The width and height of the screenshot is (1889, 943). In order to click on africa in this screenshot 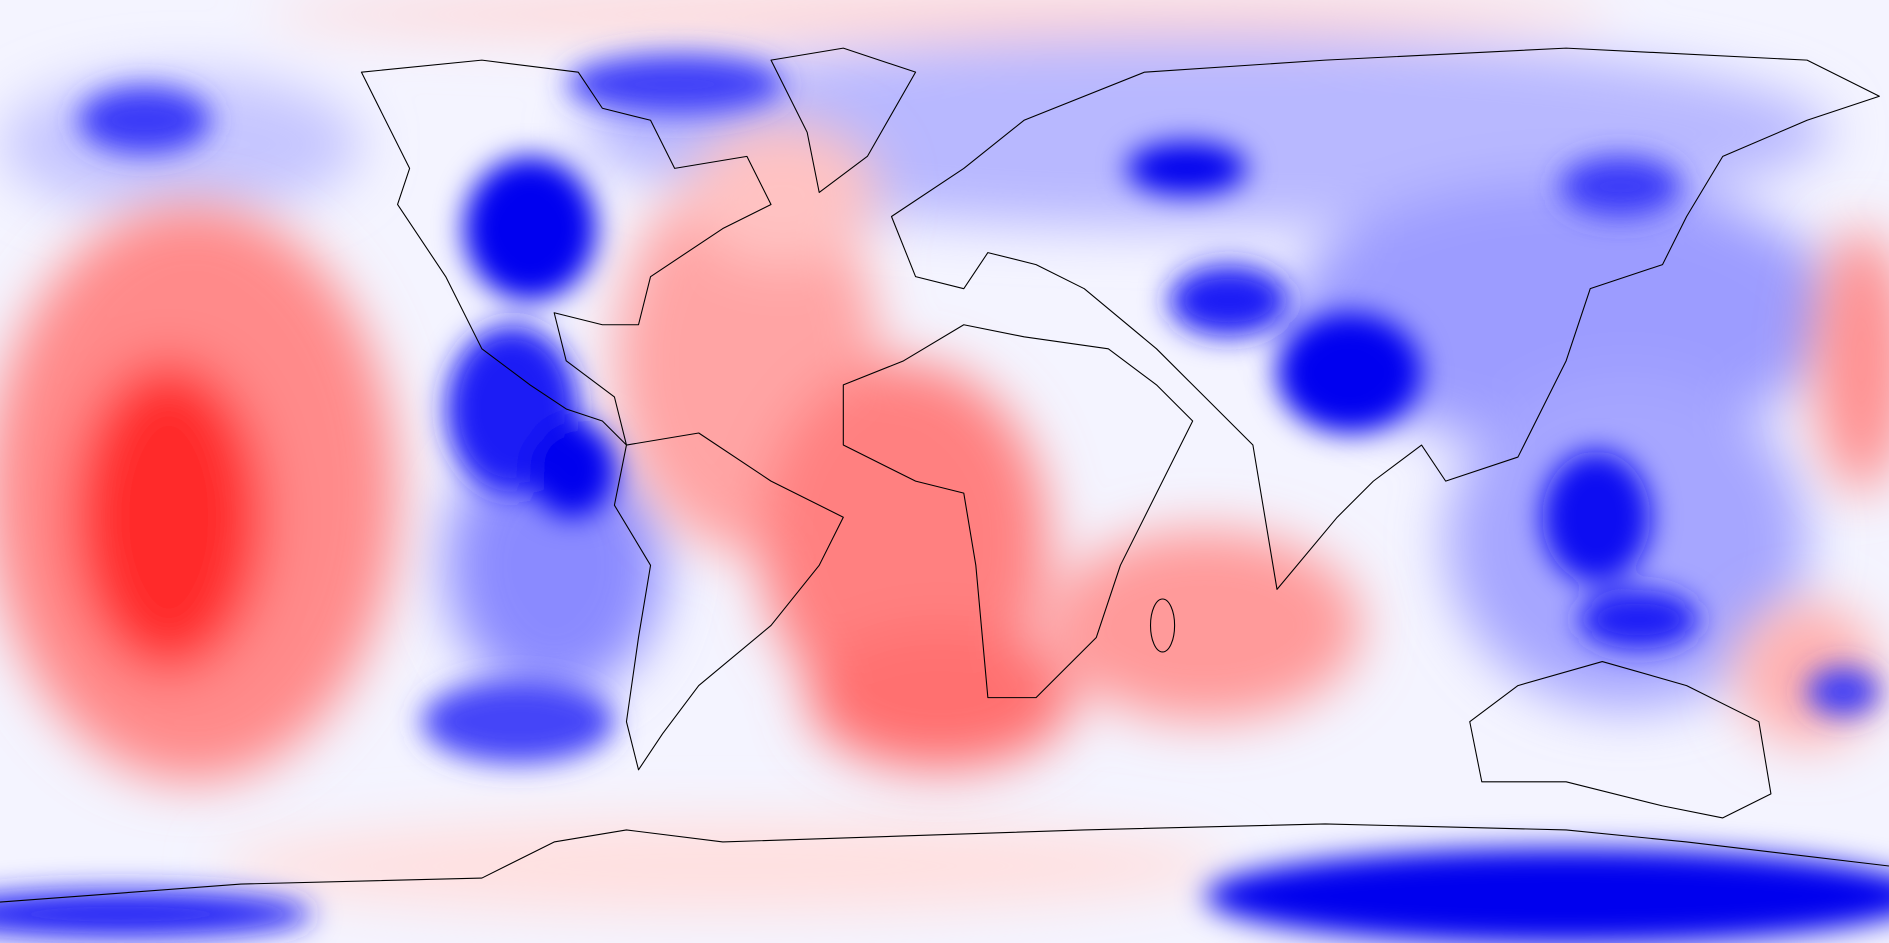, I will do `click(1018, 511)`.